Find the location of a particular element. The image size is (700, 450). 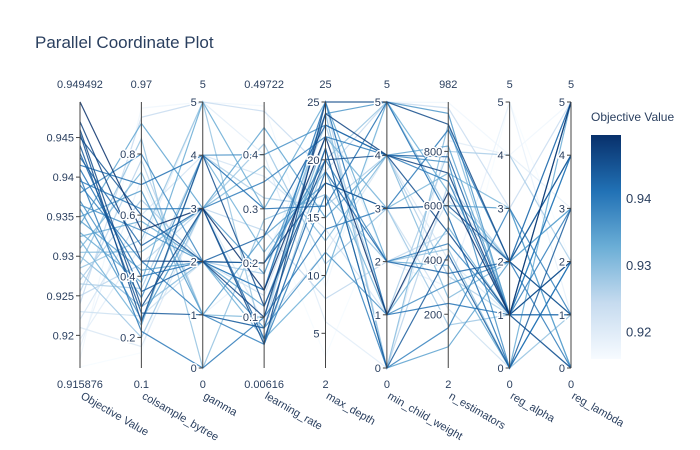

axis-min-label: 0.1 is located at coordinates (141, 385).